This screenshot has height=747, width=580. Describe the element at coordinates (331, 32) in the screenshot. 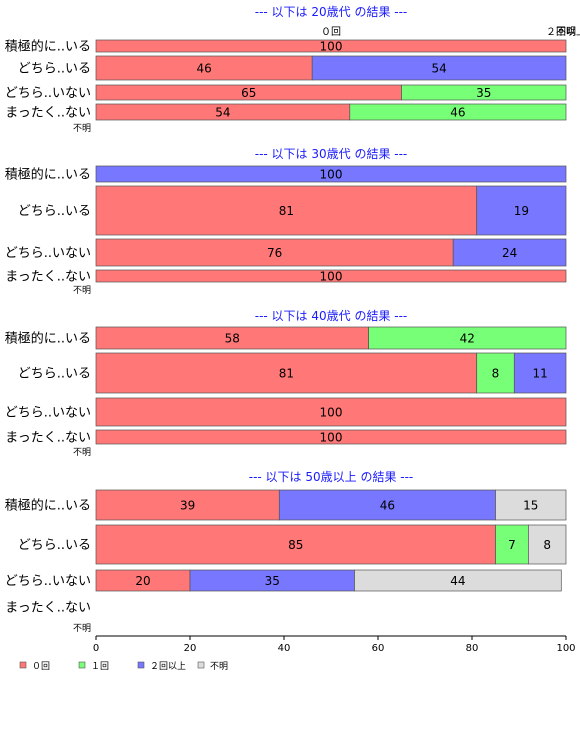

I see `top-label-zero: ０回` at that location.